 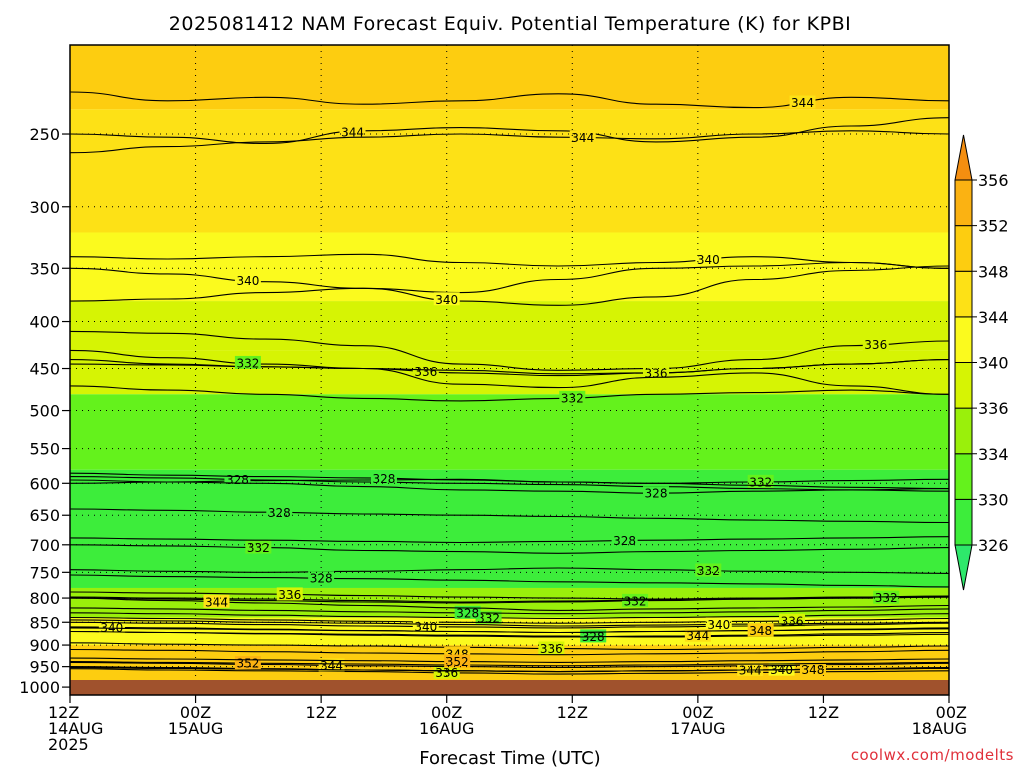 I want to click on contour-label: 336, so click(x=446, y=673).